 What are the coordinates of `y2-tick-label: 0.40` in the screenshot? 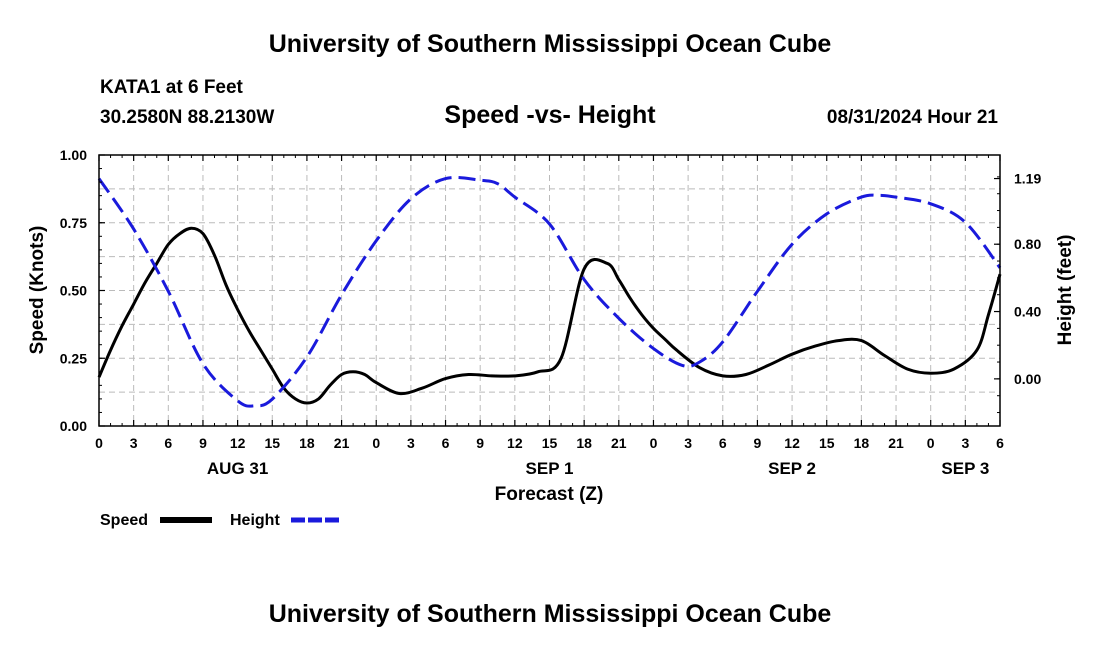 It's located at (1027, 312).